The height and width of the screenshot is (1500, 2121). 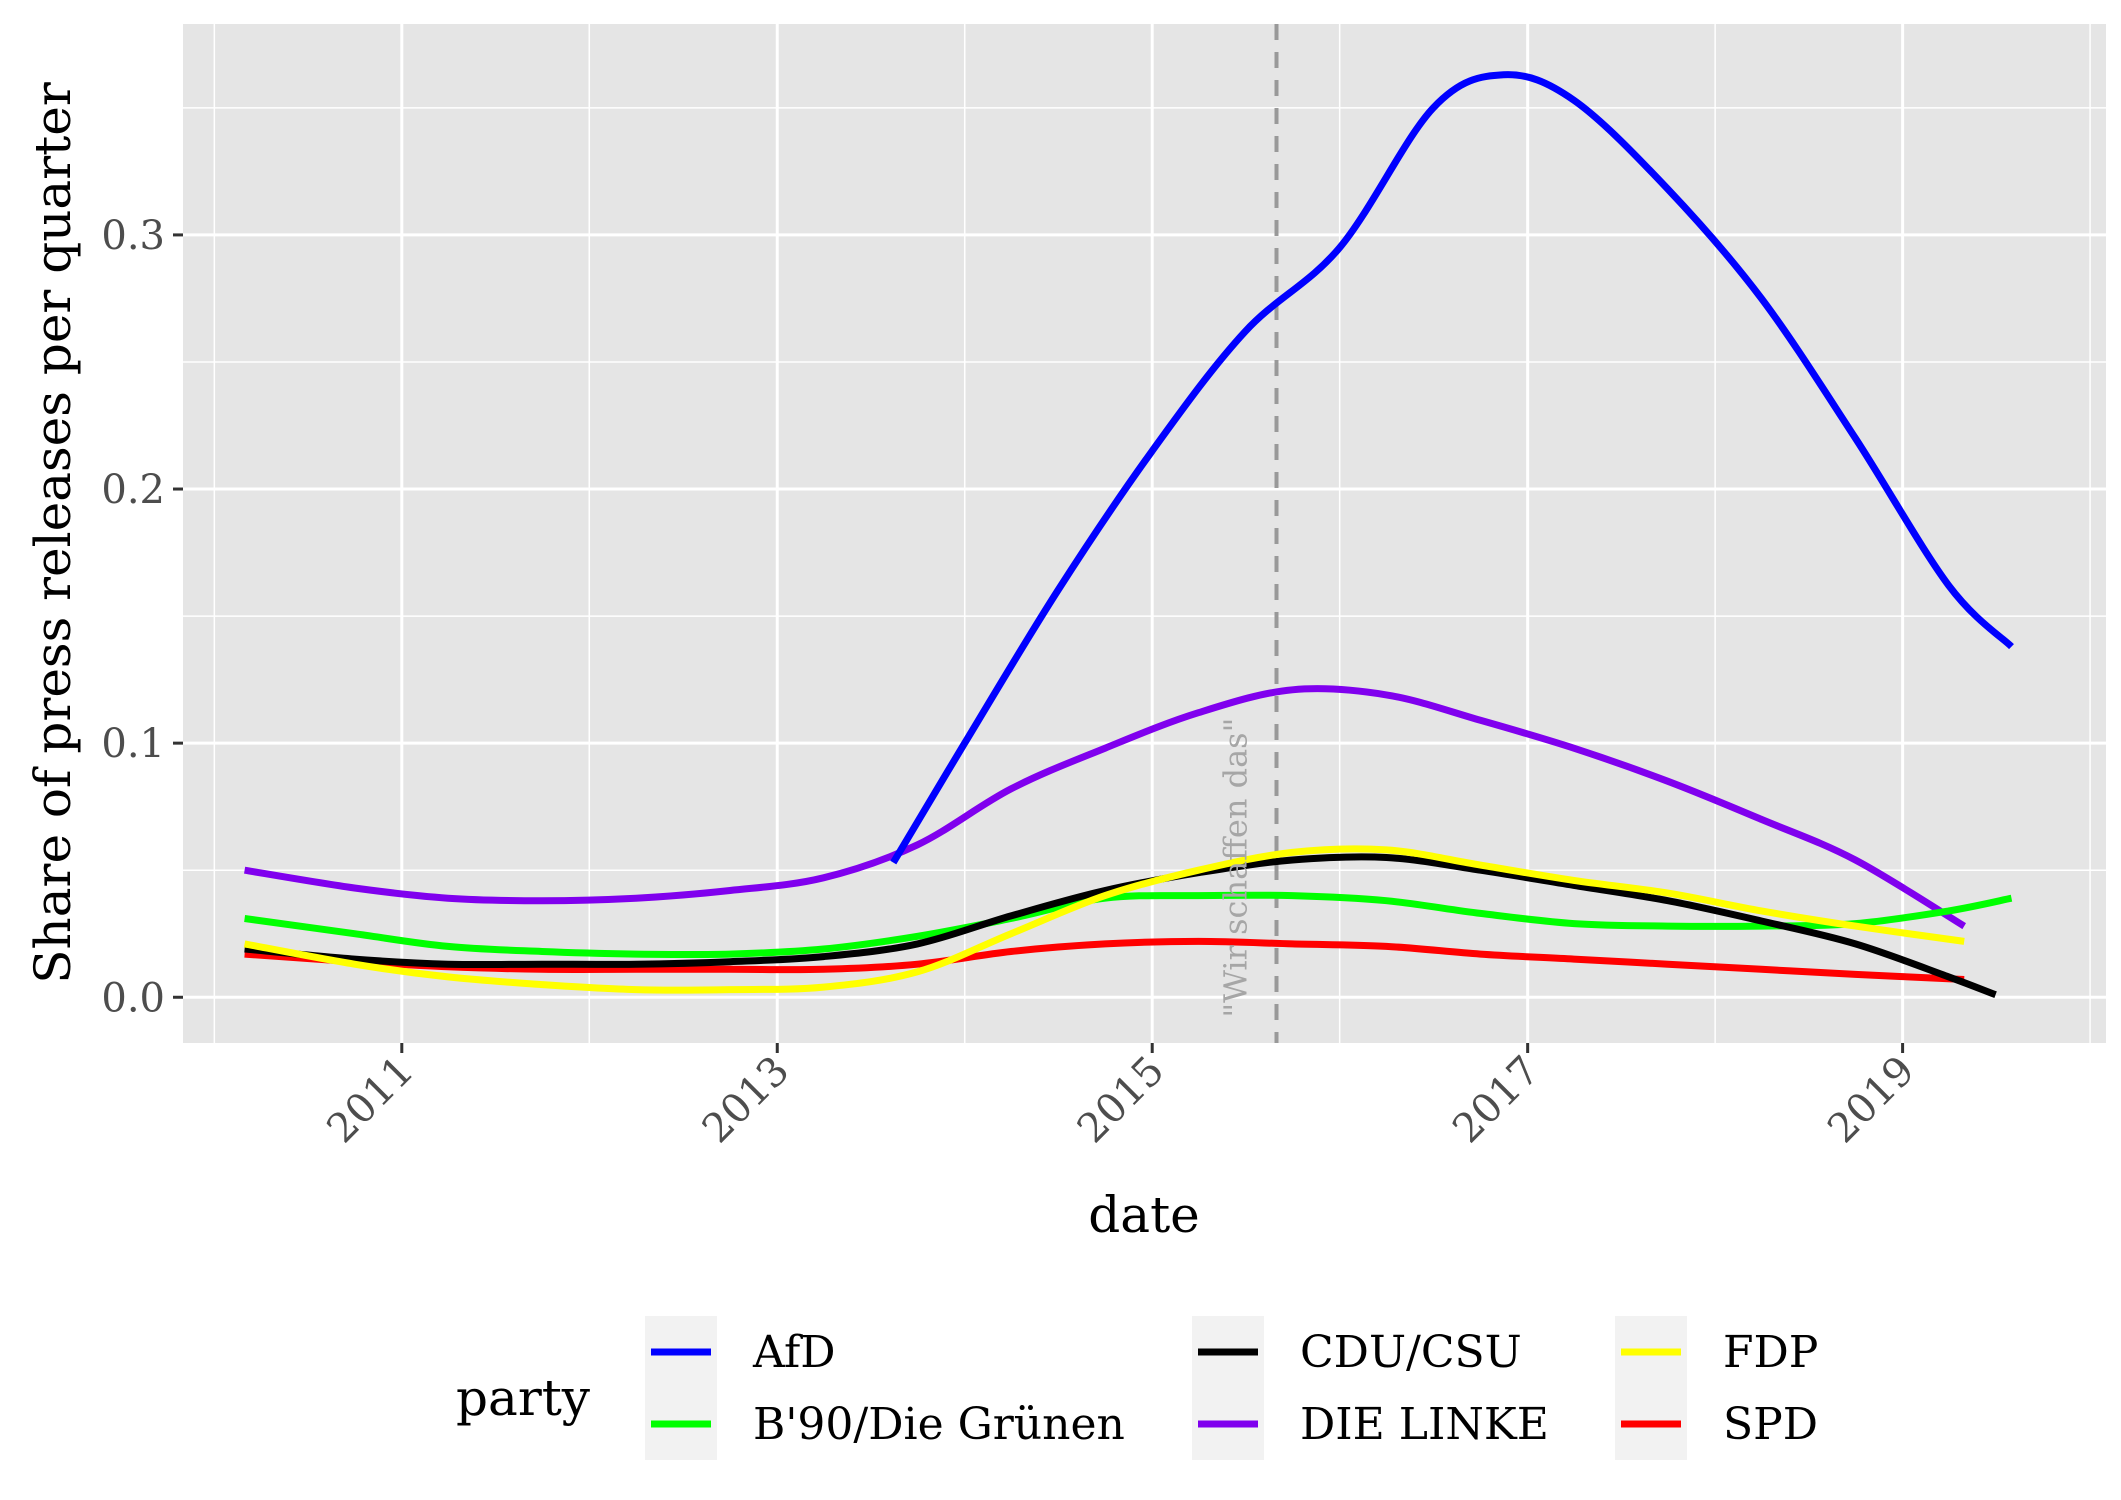 I want to click on x-tick-label-3: 2017, so click(x=1496, y=1100).